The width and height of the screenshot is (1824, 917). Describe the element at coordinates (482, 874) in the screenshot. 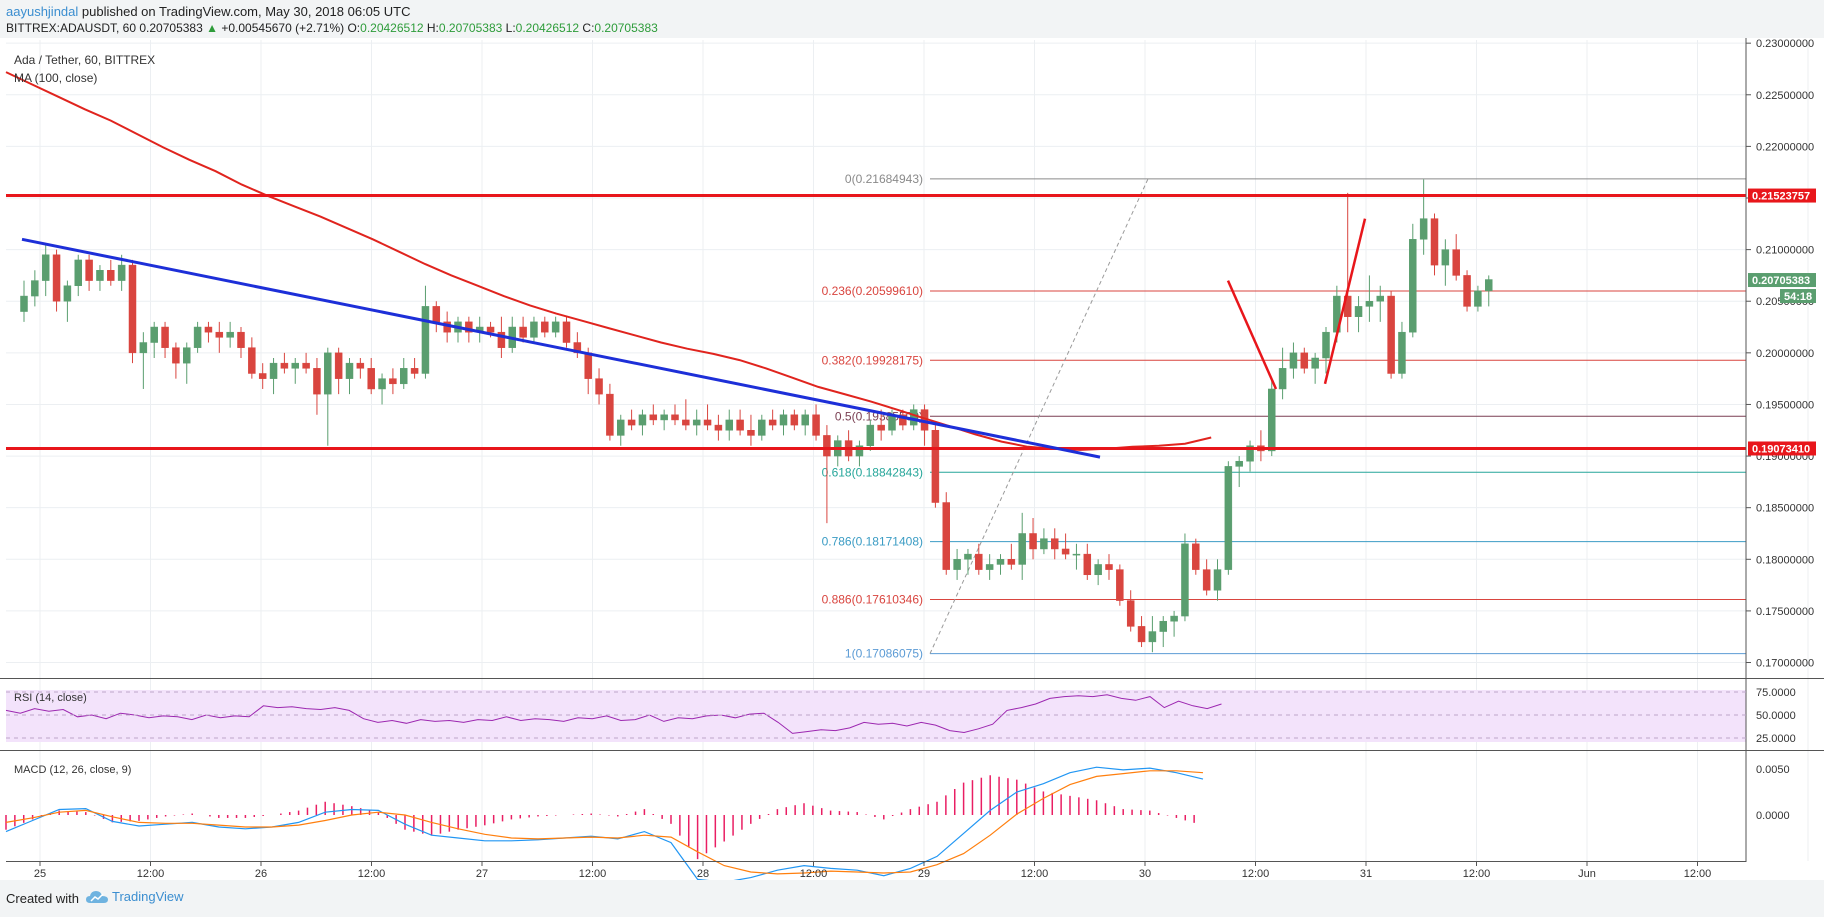

I see `time-tick-label: 27` at that location.